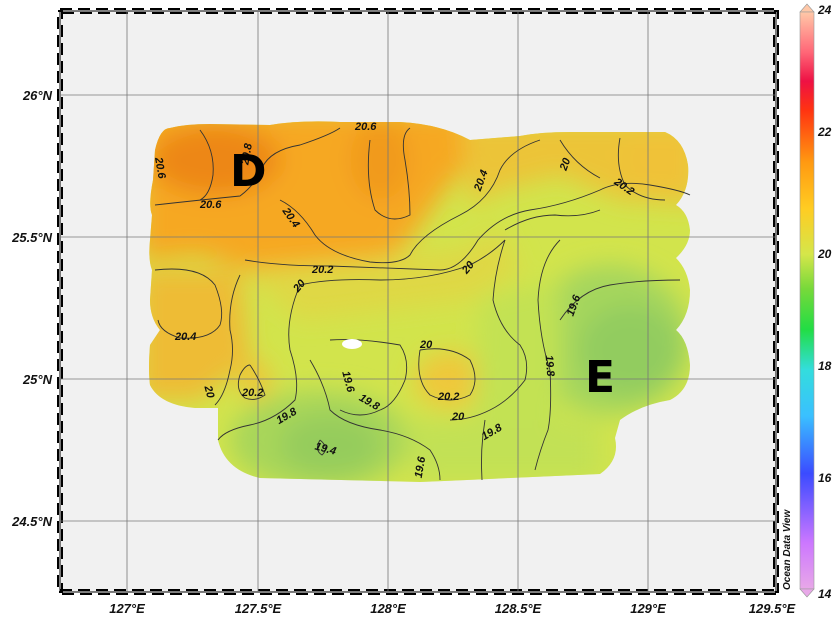  What do you see at coordinates (247, 154) in the screenshot?
I see `contour-label: 20.8` at bounding box center [247, 154].